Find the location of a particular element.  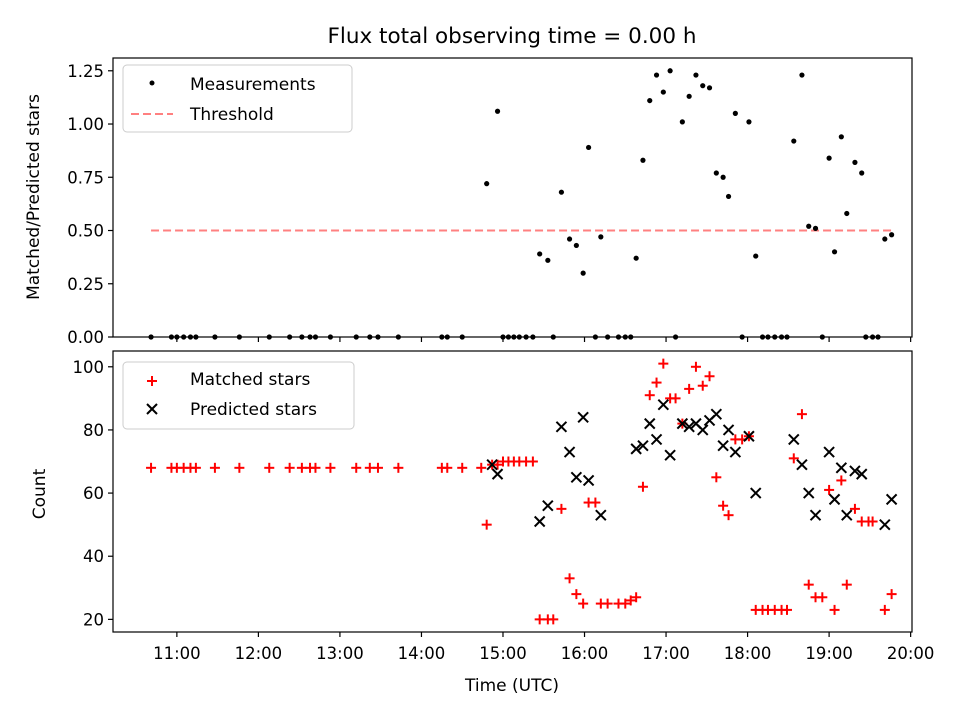

bottom-legend-box is located at coordinates (238, 395).